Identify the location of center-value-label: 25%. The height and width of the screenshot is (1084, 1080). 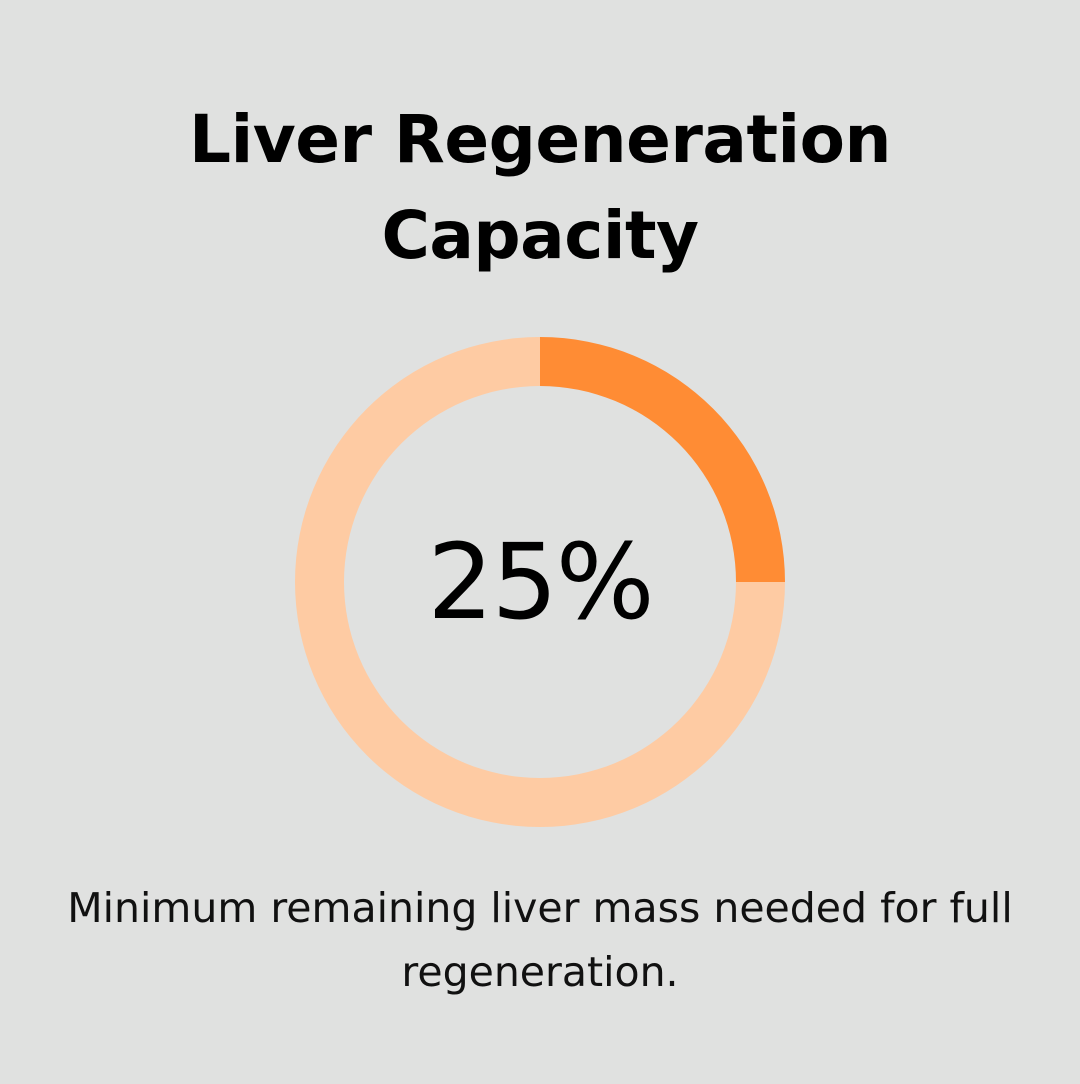
(540, 582).